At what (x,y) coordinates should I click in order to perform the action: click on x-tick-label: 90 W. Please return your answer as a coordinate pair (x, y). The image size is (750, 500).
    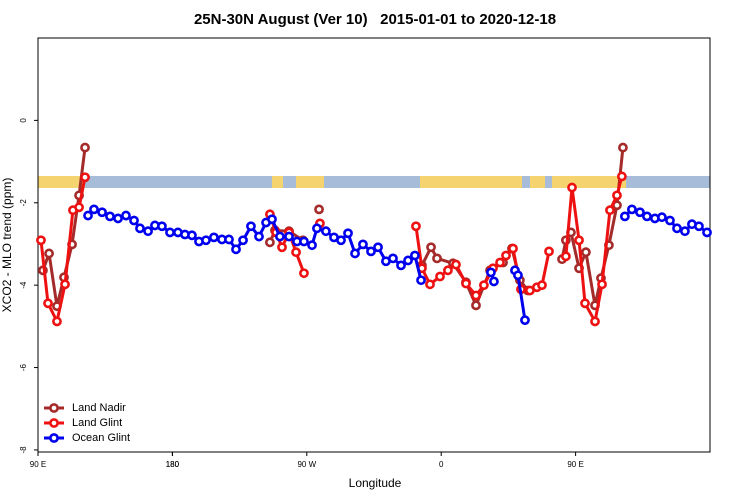
    Looking at the image, I should click on (306, 464).